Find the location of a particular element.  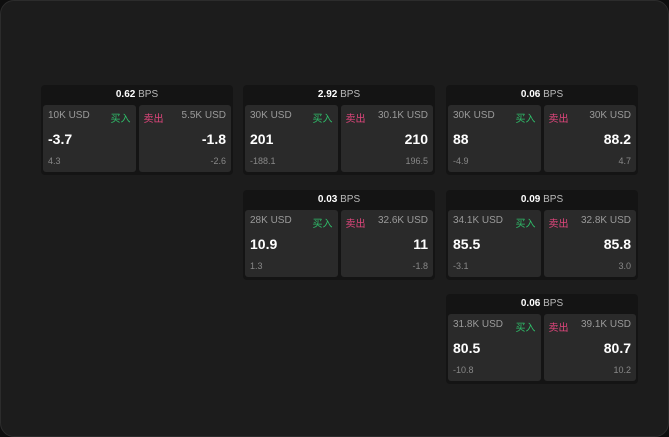

ask-change: -2.6 is located at coordinates (218, 161).